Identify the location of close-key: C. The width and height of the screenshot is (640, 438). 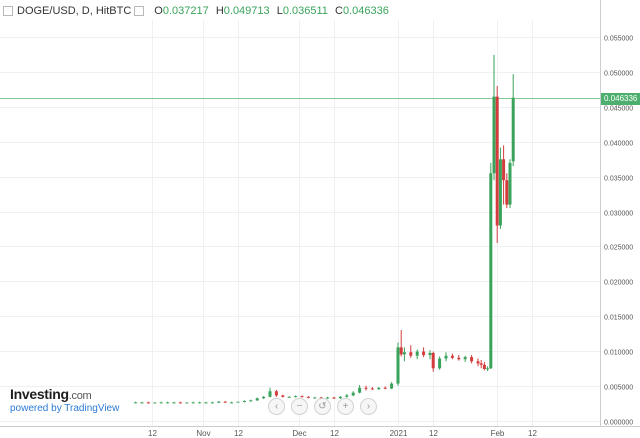
(338, 11).